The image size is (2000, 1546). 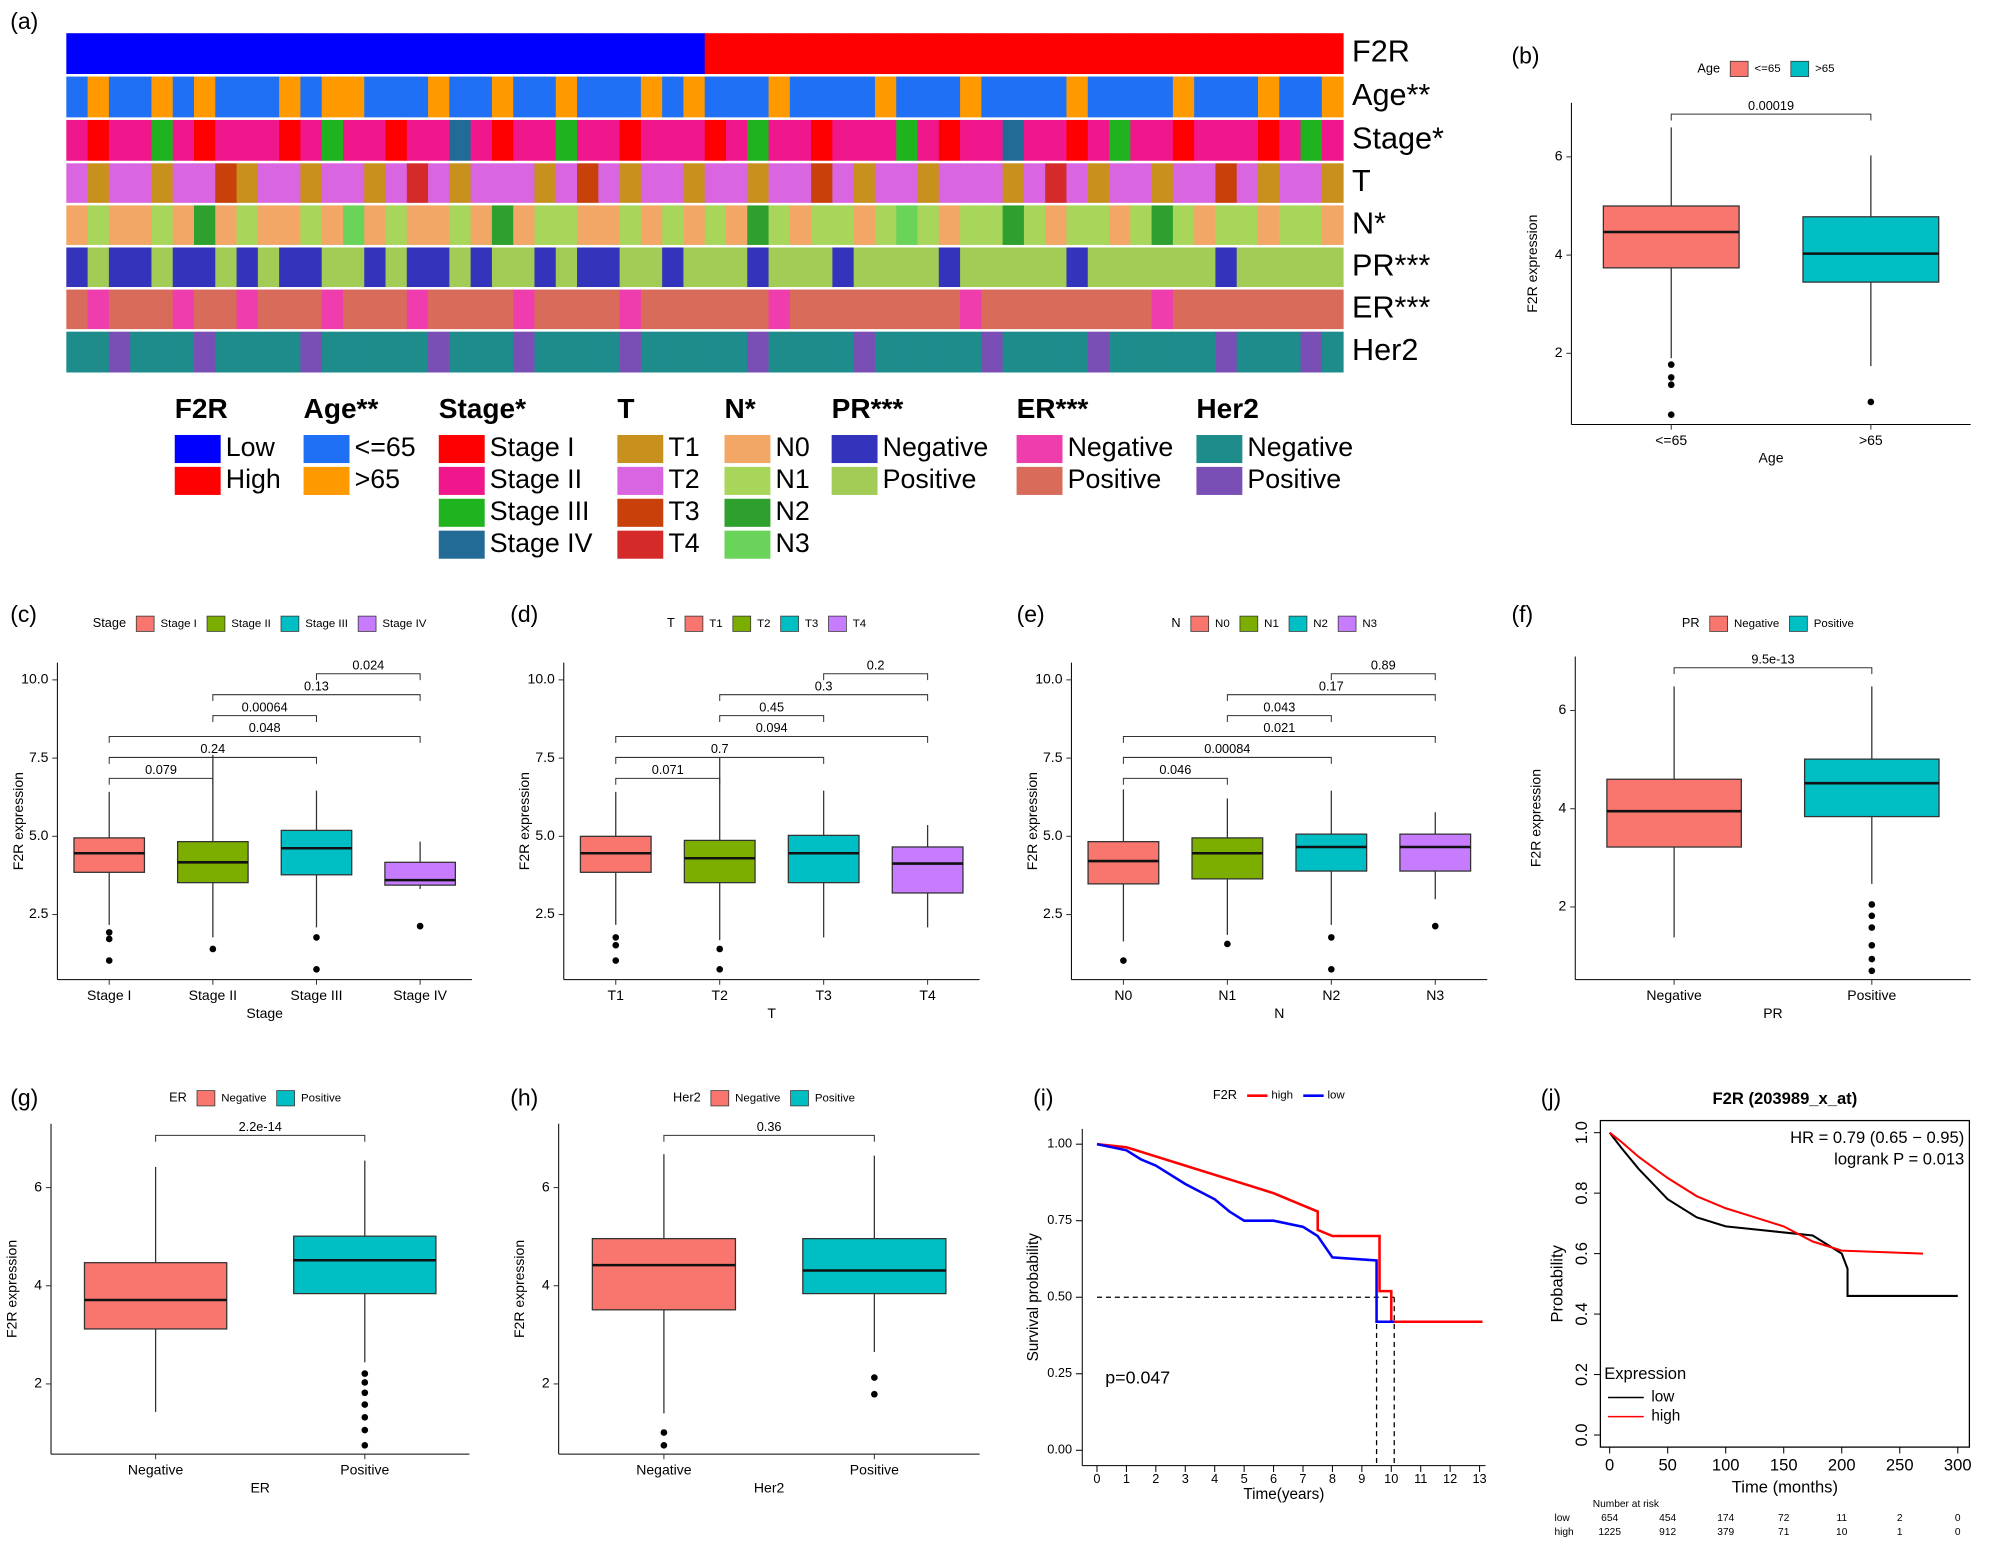 What do you see at coordinates (1691, 622) in the screenshot?
I see `legend-title: PR` at bounding box center [1691, 622].